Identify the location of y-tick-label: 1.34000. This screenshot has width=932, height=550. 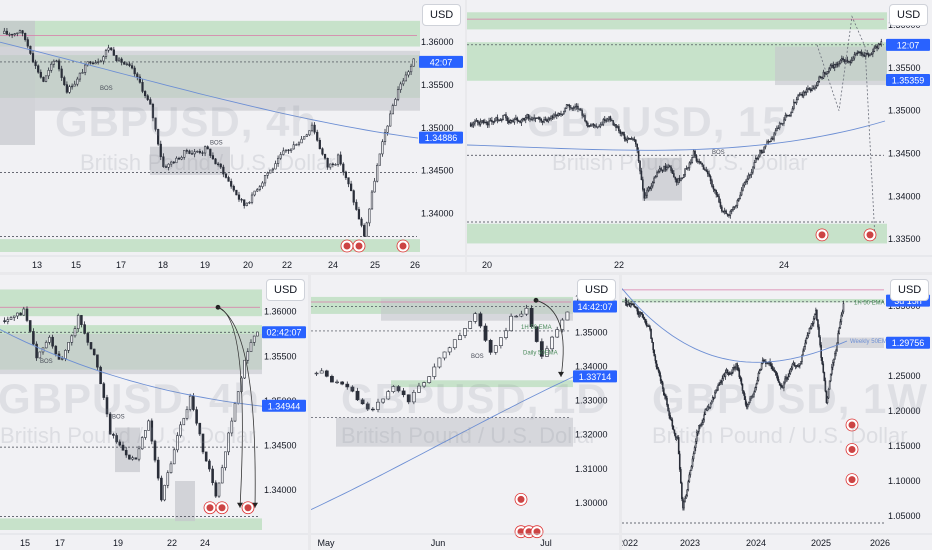
(904, 196).